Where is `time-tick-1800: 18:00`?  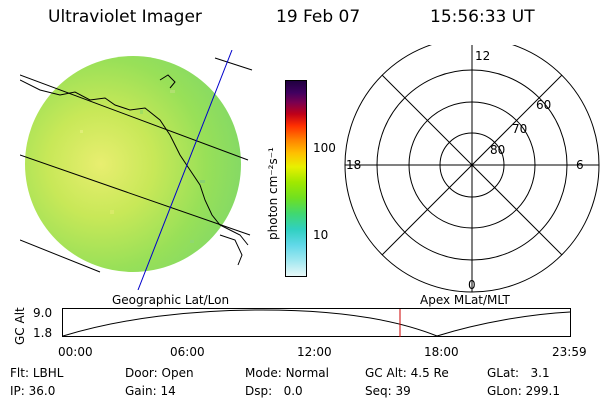
time-tick-1800: 18:00 is located at coordinates (441, 352).